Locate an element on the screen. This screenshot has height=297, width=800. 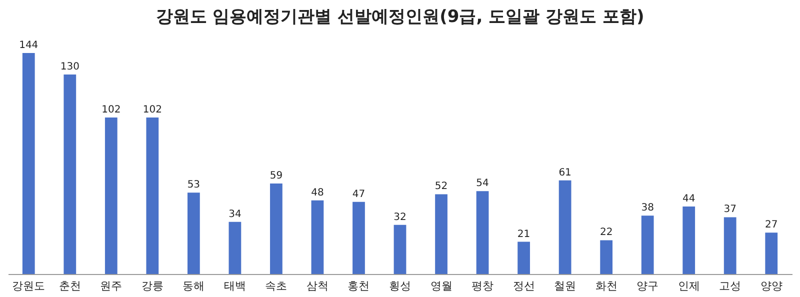
data-label: 48 is located at coordinates (317, 192).